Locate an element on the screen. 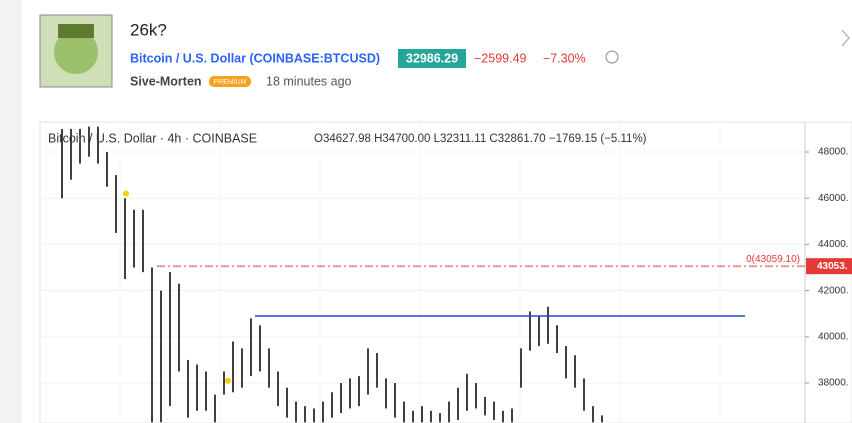 This screenshot has width=852, height=423. time: 18 minutes ago is located at coordinates (309, 81).